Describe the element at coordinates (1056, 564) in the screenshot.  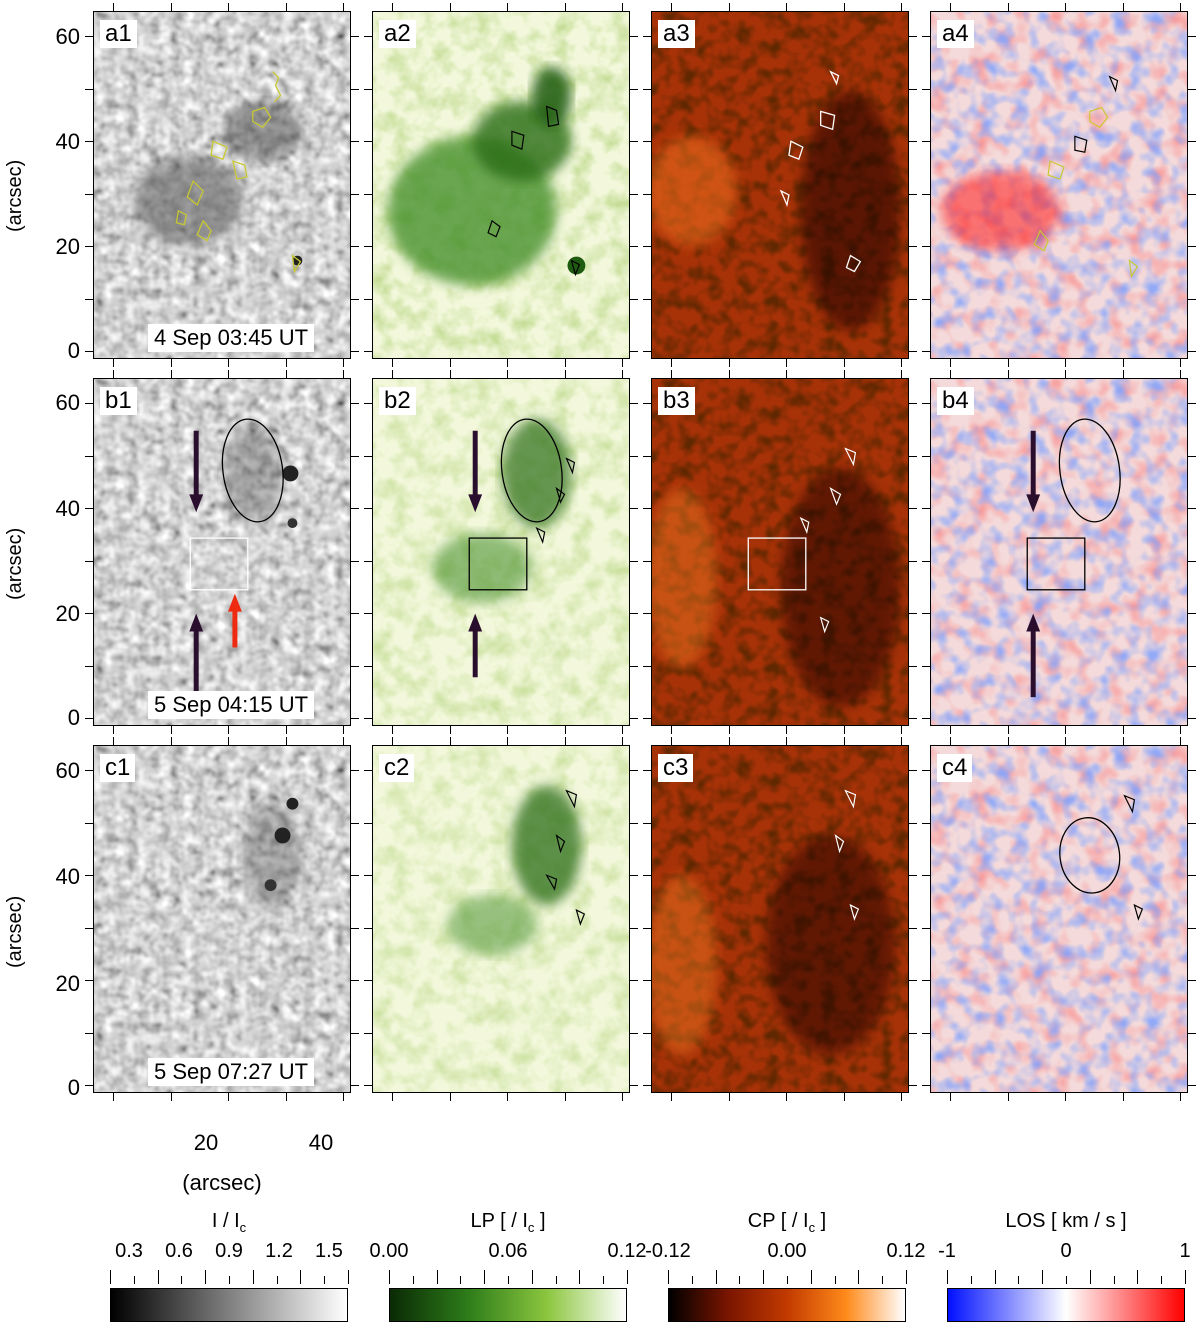
I see `region-box` at that location.